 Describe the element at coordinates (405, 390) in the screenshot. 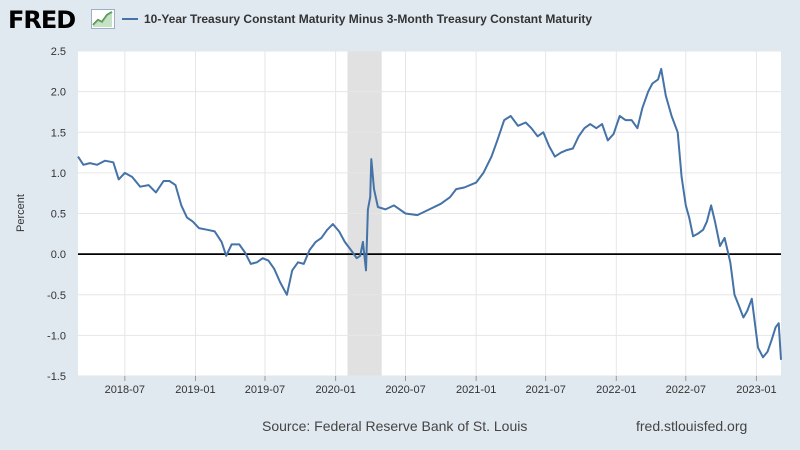

I see `x-tick-label: 2020-07` at that location.